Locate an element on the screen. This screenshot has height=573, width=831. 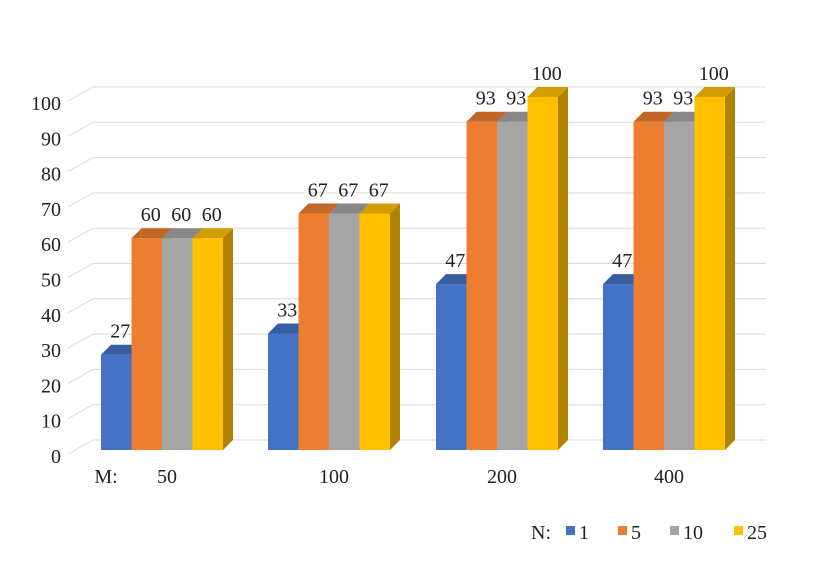
legend-entry-label: 1 is located at coordinates (584, 533).